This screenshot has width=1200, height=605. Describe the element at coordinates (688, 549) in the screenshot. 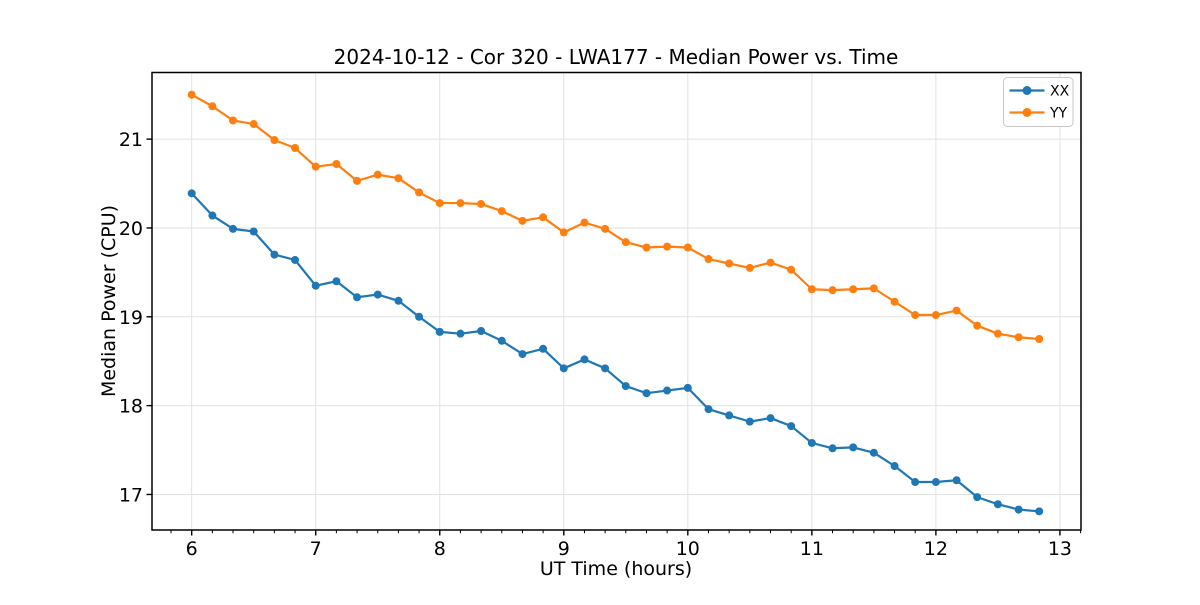

I see `x-tick-label-10: 10` at that location.